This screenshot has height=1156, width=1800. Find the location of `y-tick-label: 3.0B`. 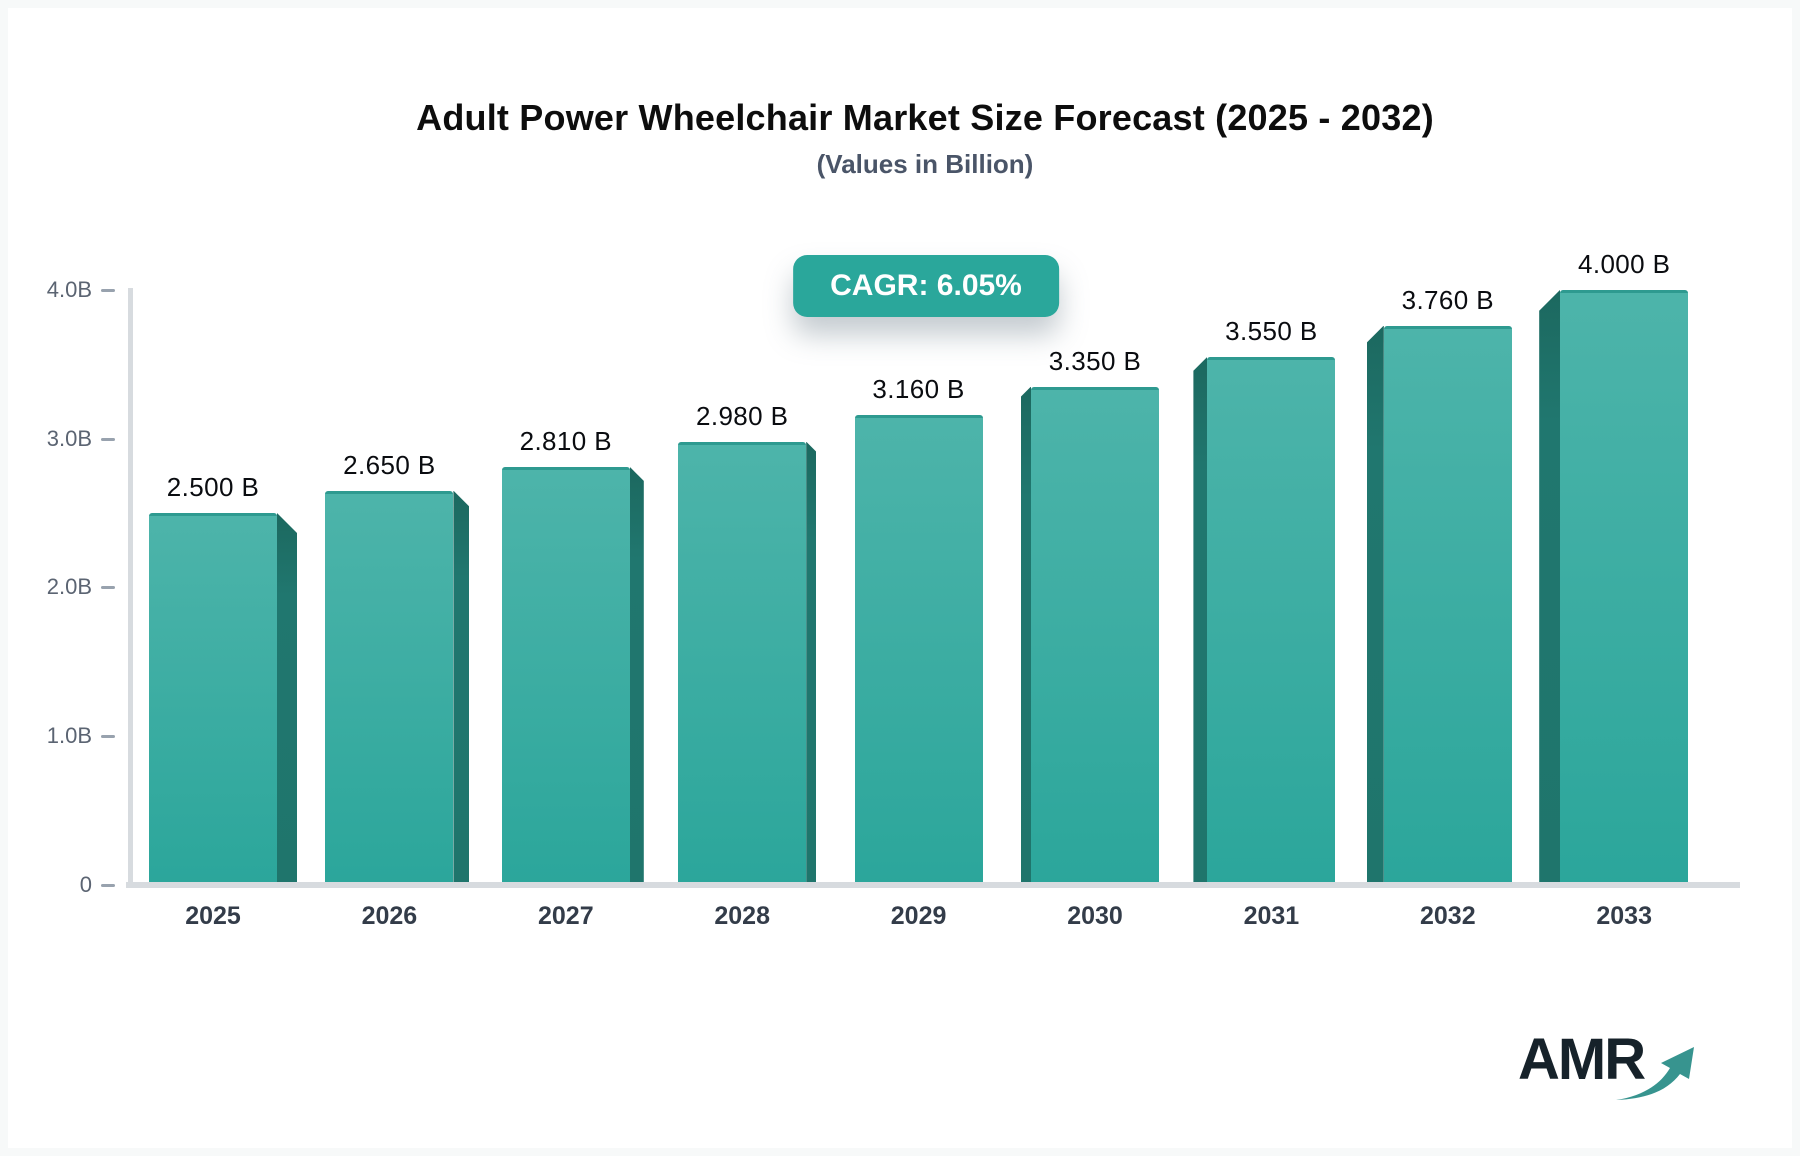

y-tick-label: 3.0B is located at coordinates (69, 438).